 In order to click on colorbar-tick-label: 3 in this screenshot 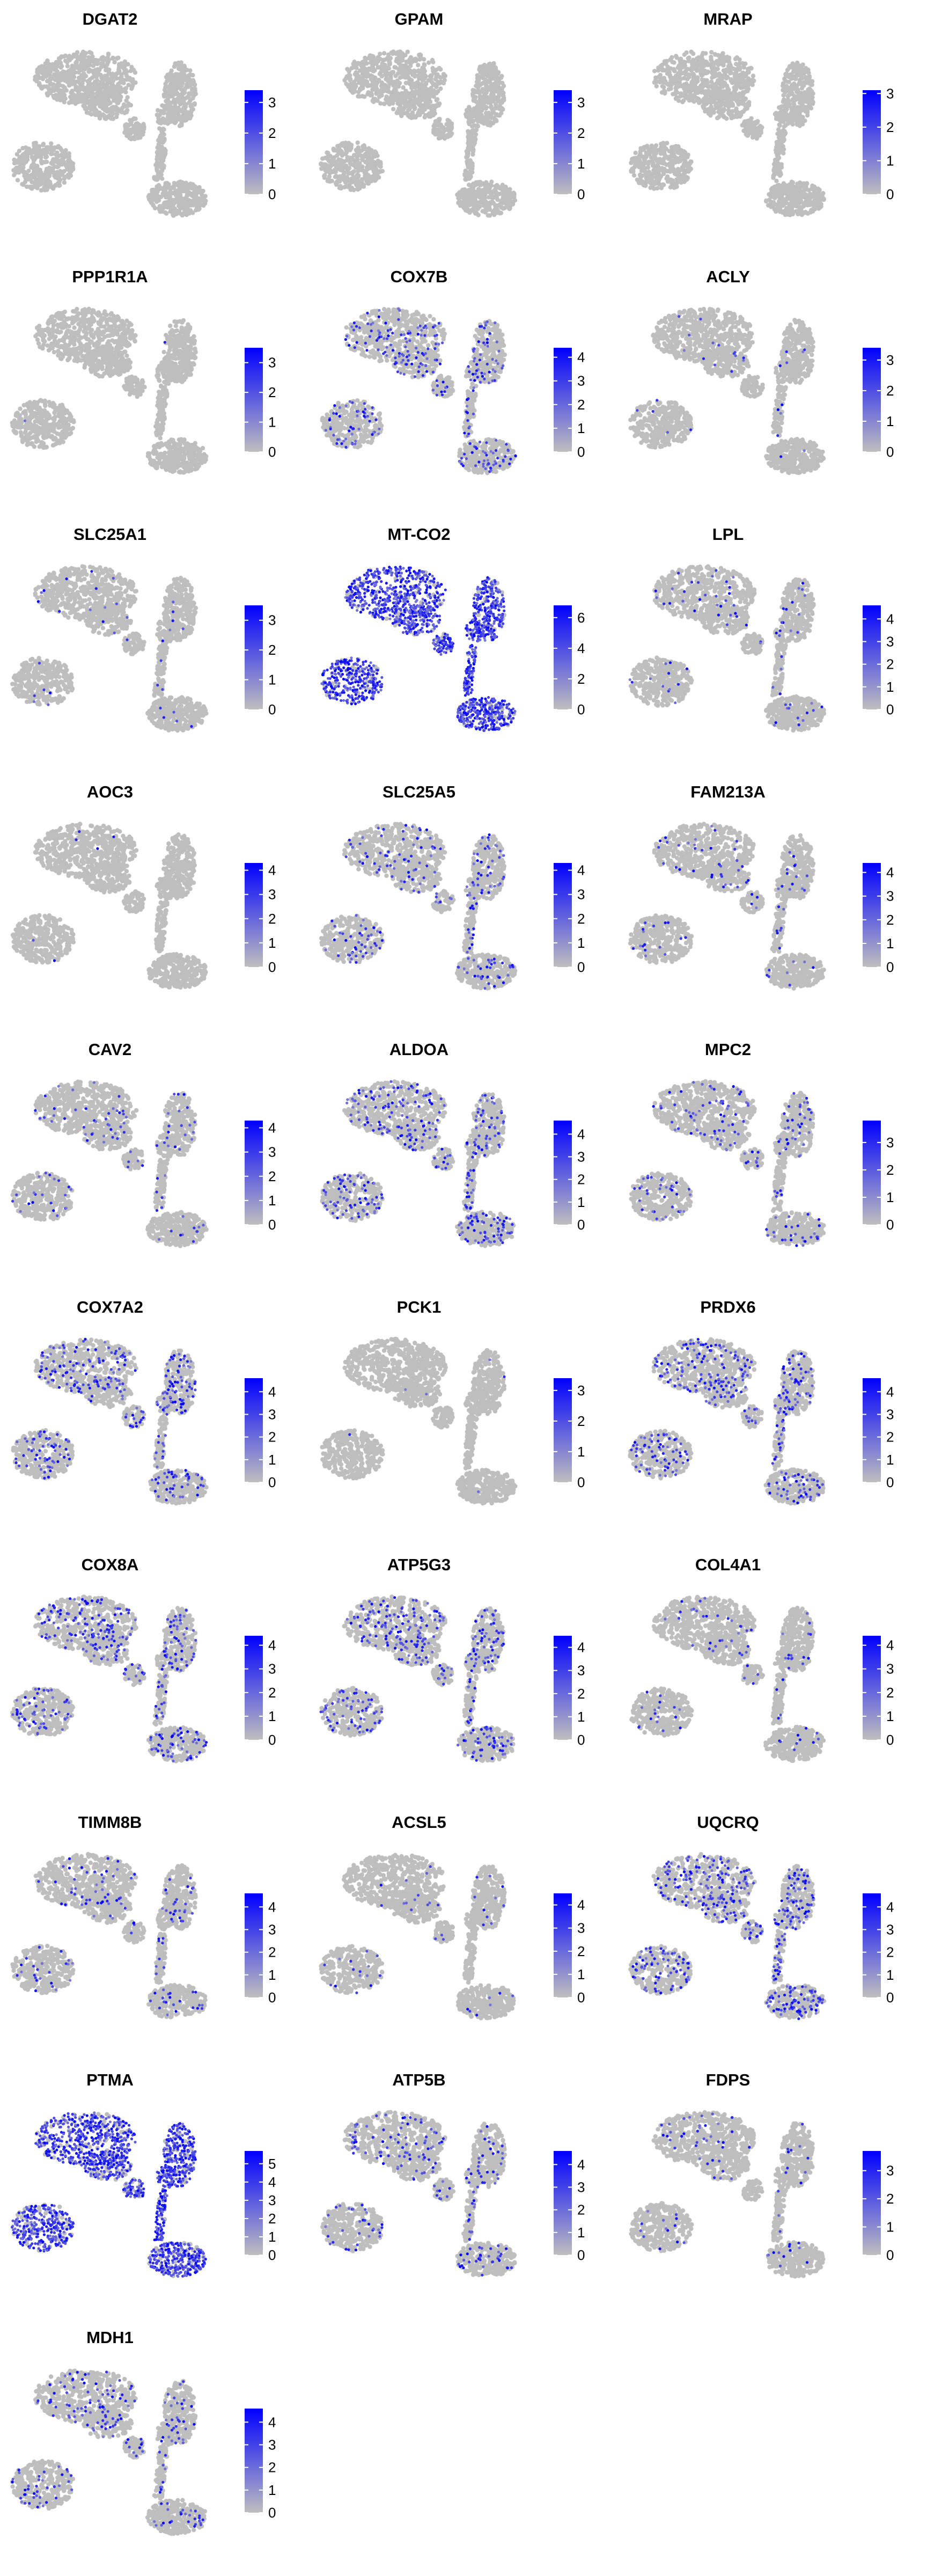, I will do `click(581, 102)`.